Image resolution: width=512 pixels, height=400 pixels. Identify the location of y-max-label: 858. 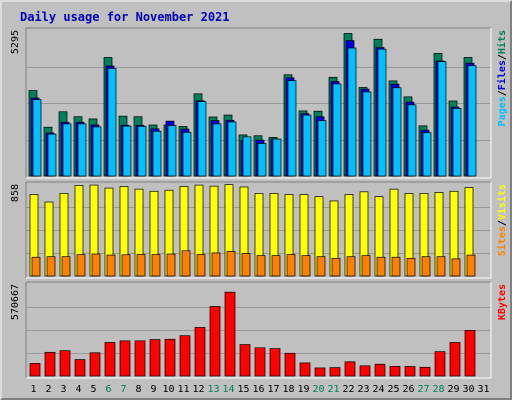
(15, 193).